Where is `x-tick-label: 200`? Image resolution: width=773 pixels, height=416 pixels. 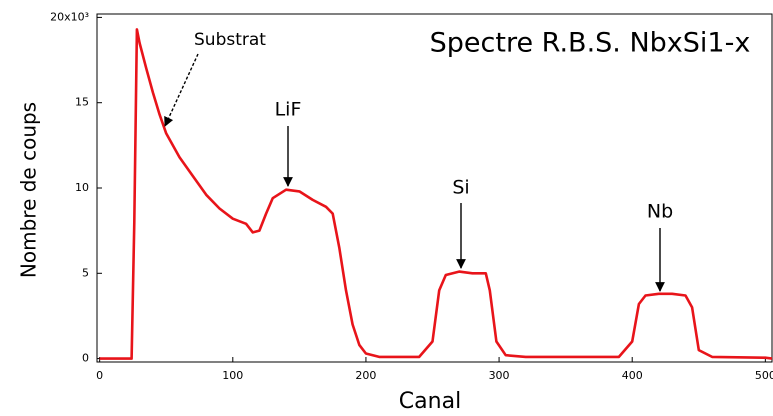 x-tick-label: 200 is located at coordinates (365, 375).